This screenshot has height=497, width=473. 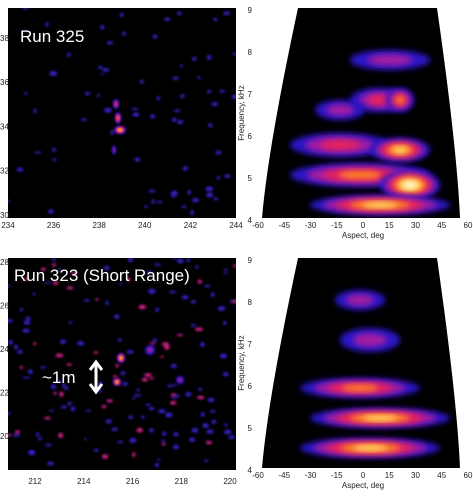 I want to click on y-tick-label: 22, so click(x=4, y=393).